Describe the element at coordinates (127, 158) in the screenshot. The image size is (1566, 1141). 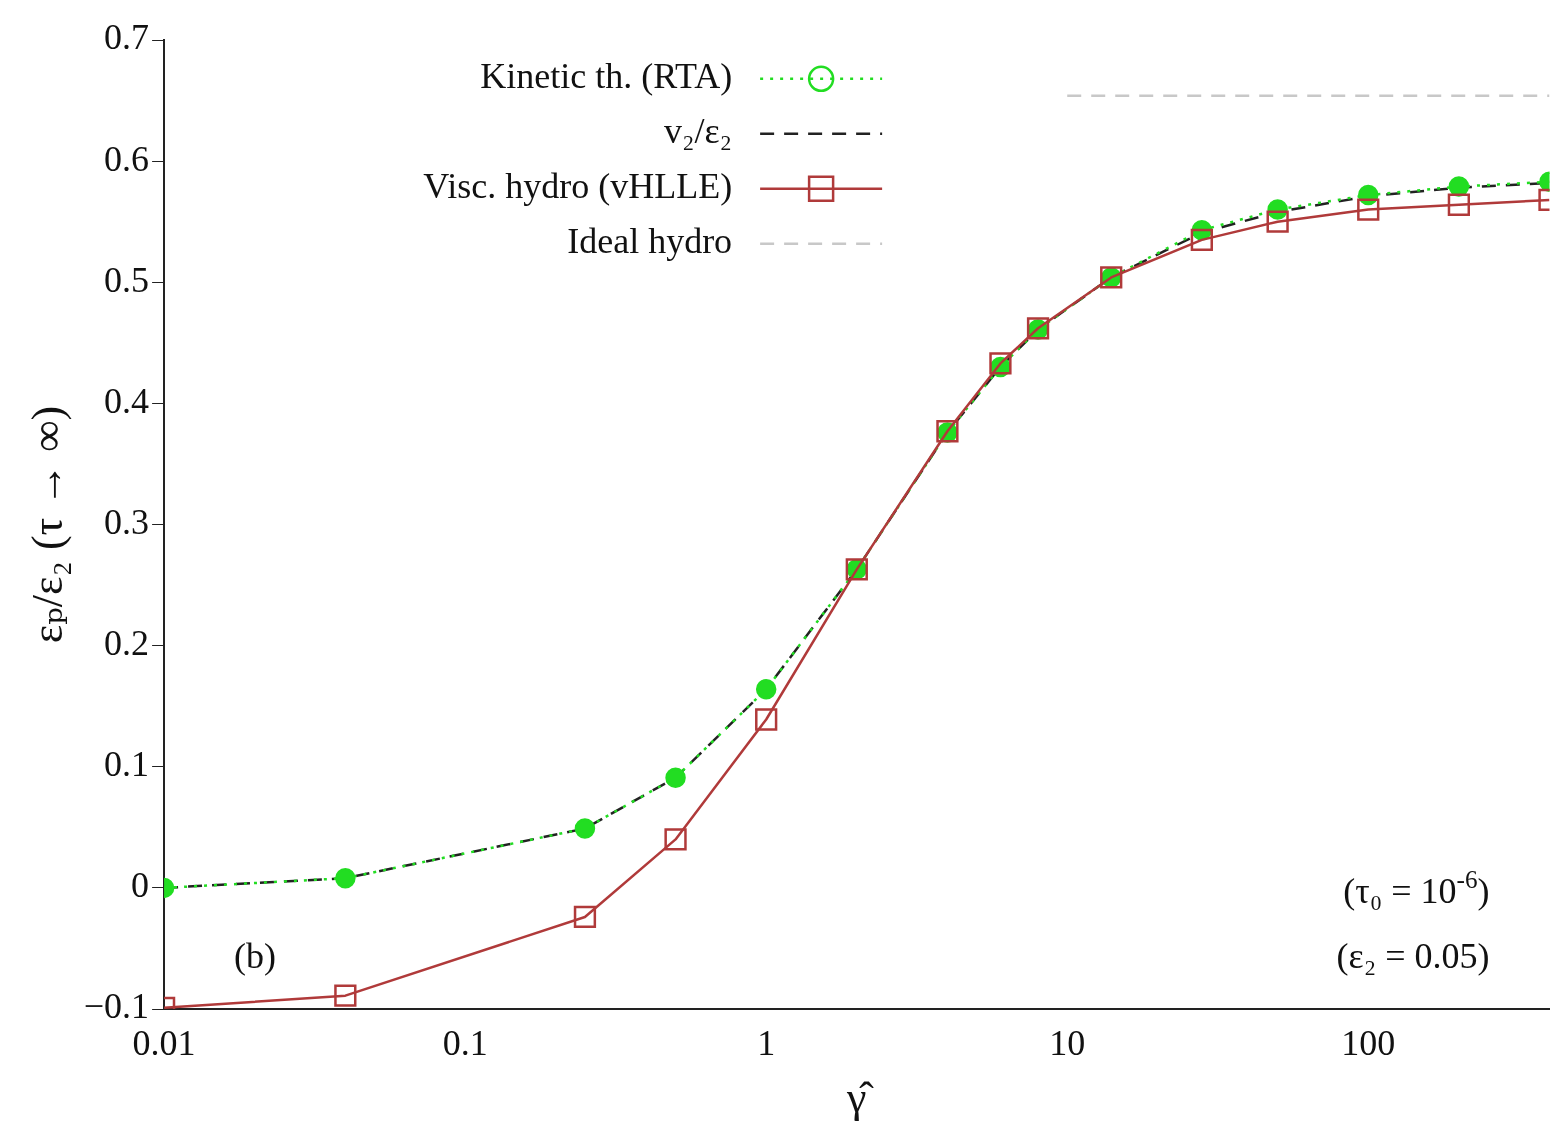
I see `y-tick-label: 0.6` at that location.